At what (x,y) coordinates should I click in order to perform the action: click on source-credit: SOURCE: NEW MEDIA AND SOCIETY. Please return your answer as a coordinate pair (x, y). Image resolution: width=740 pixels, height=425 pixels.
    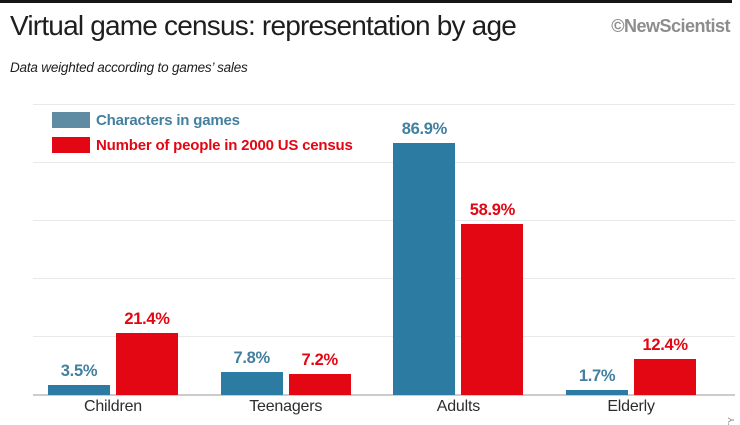
    Looking at the image, I should click on (731, 421).